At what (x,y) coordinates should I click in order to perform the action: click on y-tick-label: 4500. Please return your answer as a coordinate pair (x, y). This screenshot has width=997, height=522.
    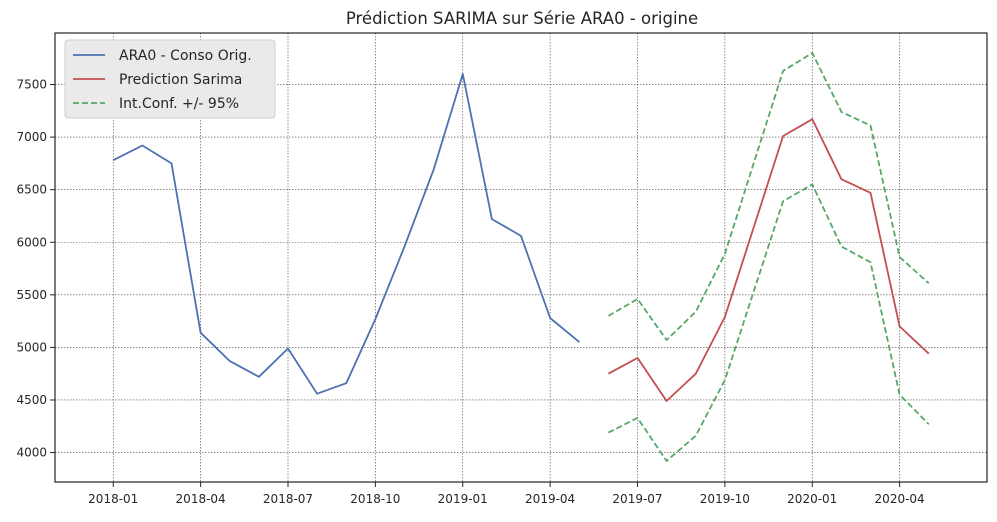
    Looking at the image, I should click on (31, 400).